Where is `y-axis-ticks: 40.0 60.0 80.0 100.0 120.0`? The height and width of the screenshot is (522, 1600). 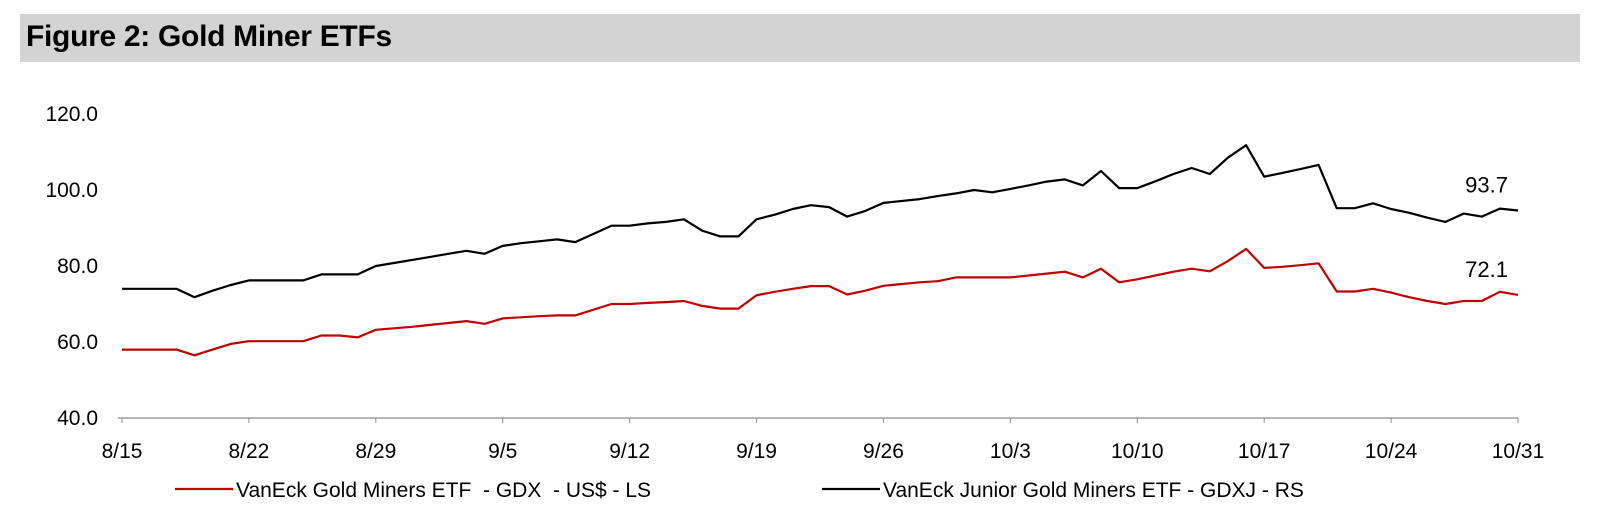
y-axis-ticks: 40.0 60.0 80.0 100.0 120.0 is located at coordinates (71, 266).